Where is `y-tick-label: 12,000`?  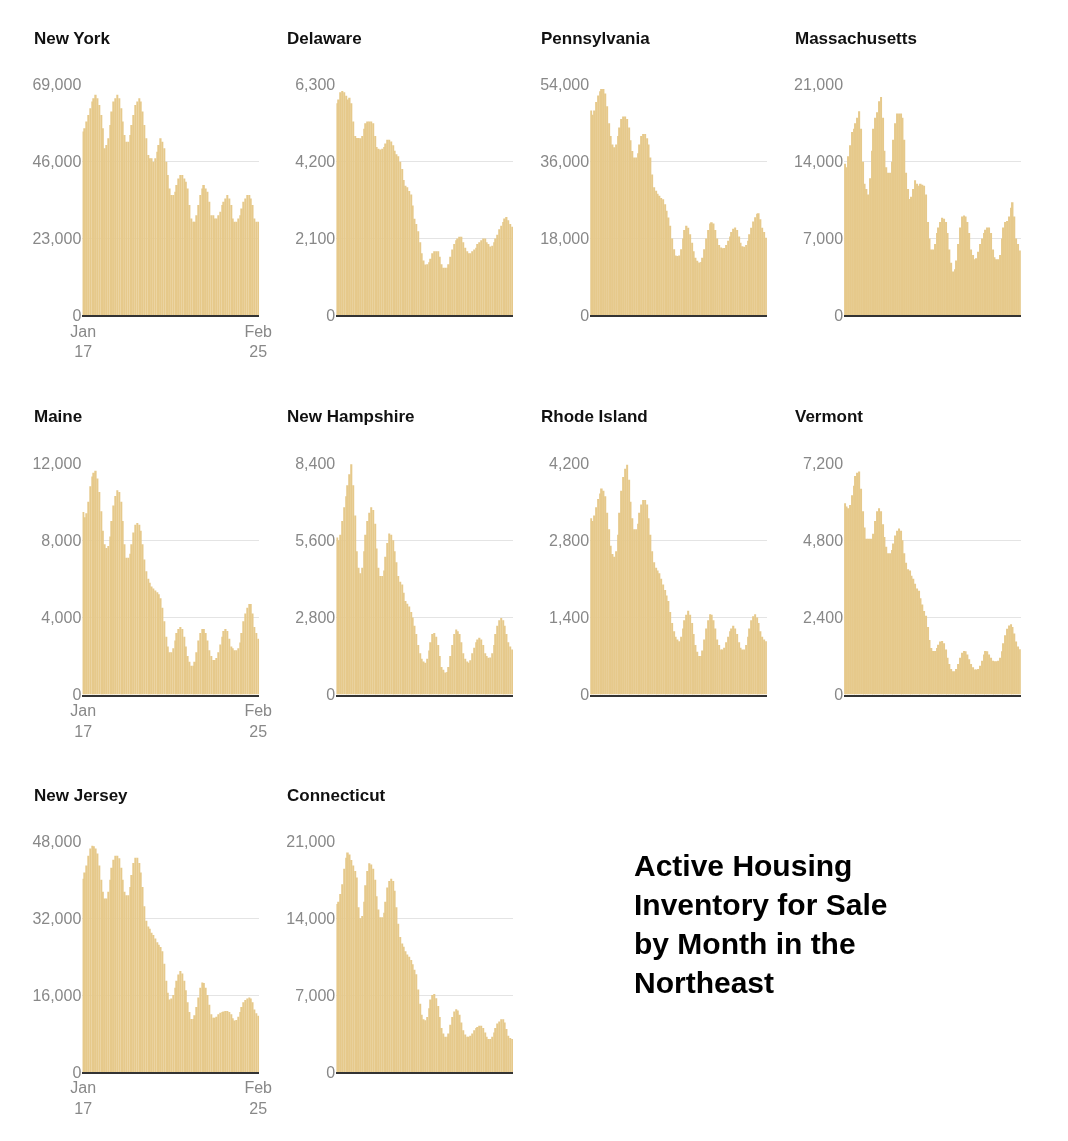 y-tick-label: 12,000 is located at coordinates (57, 463).